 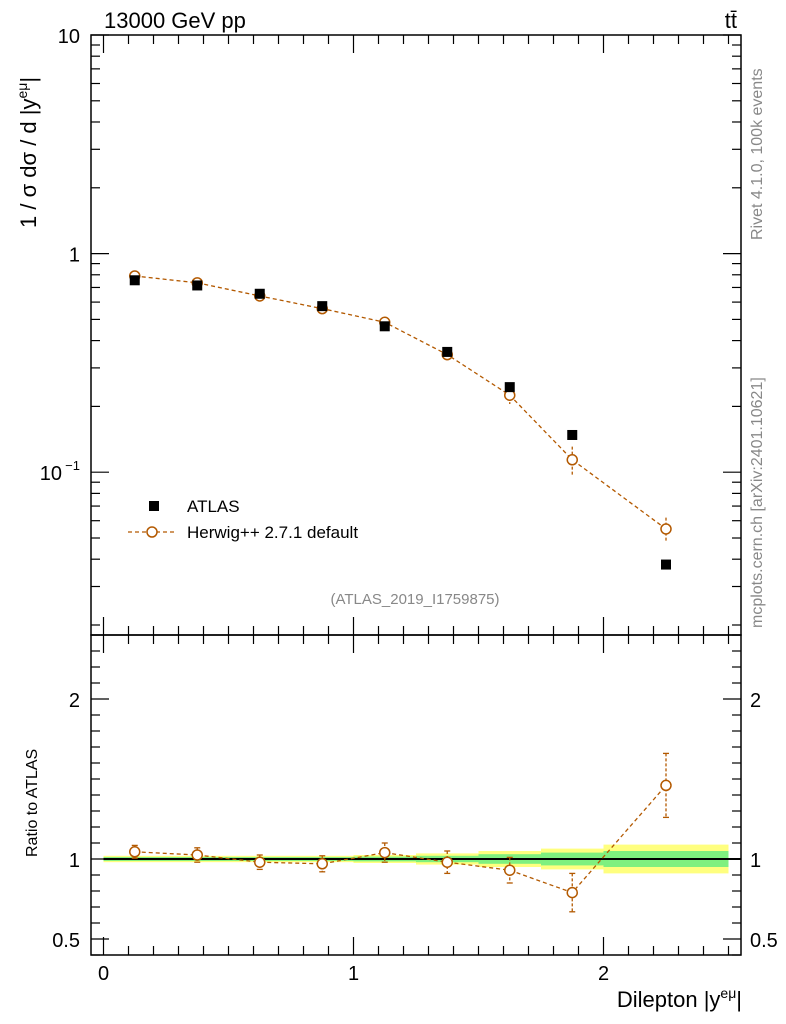 I want to click on y-axis-title-ratio: Ratio to ATLAS, so click(x=32, y=803).